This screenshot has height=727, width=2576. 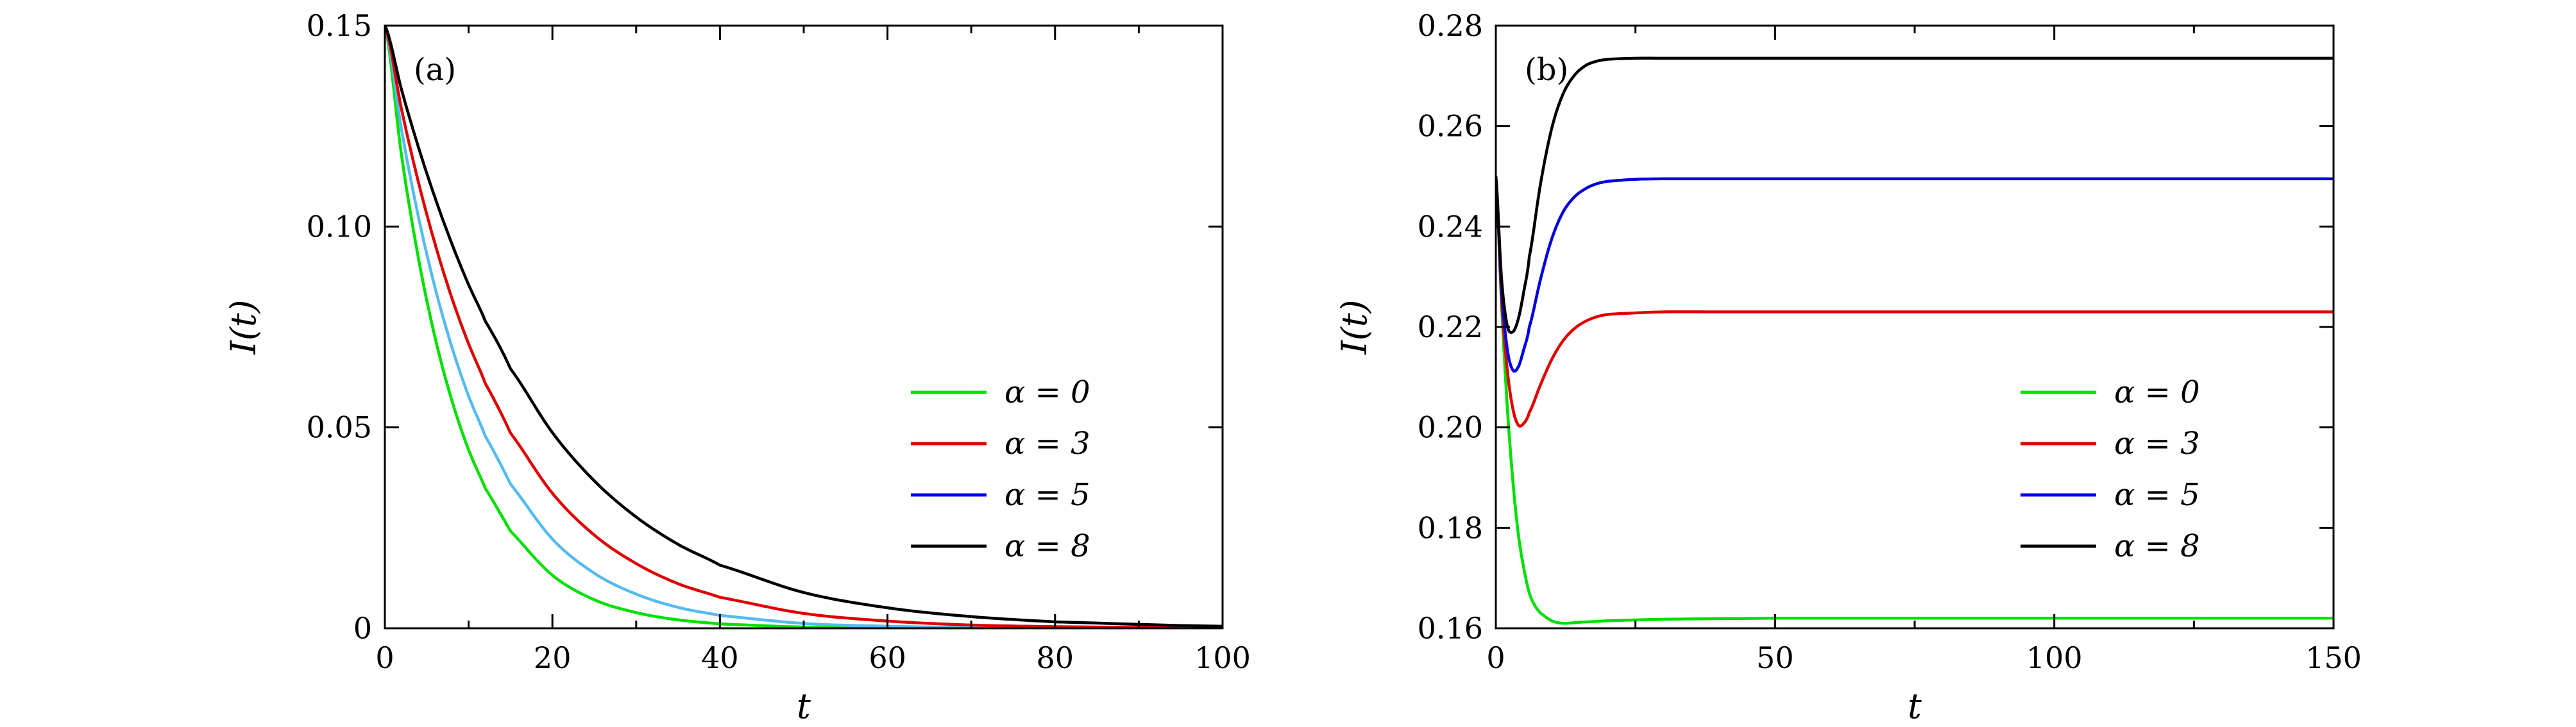 I want to click on x-tick-label: 80, so click(x=1055, y=657).